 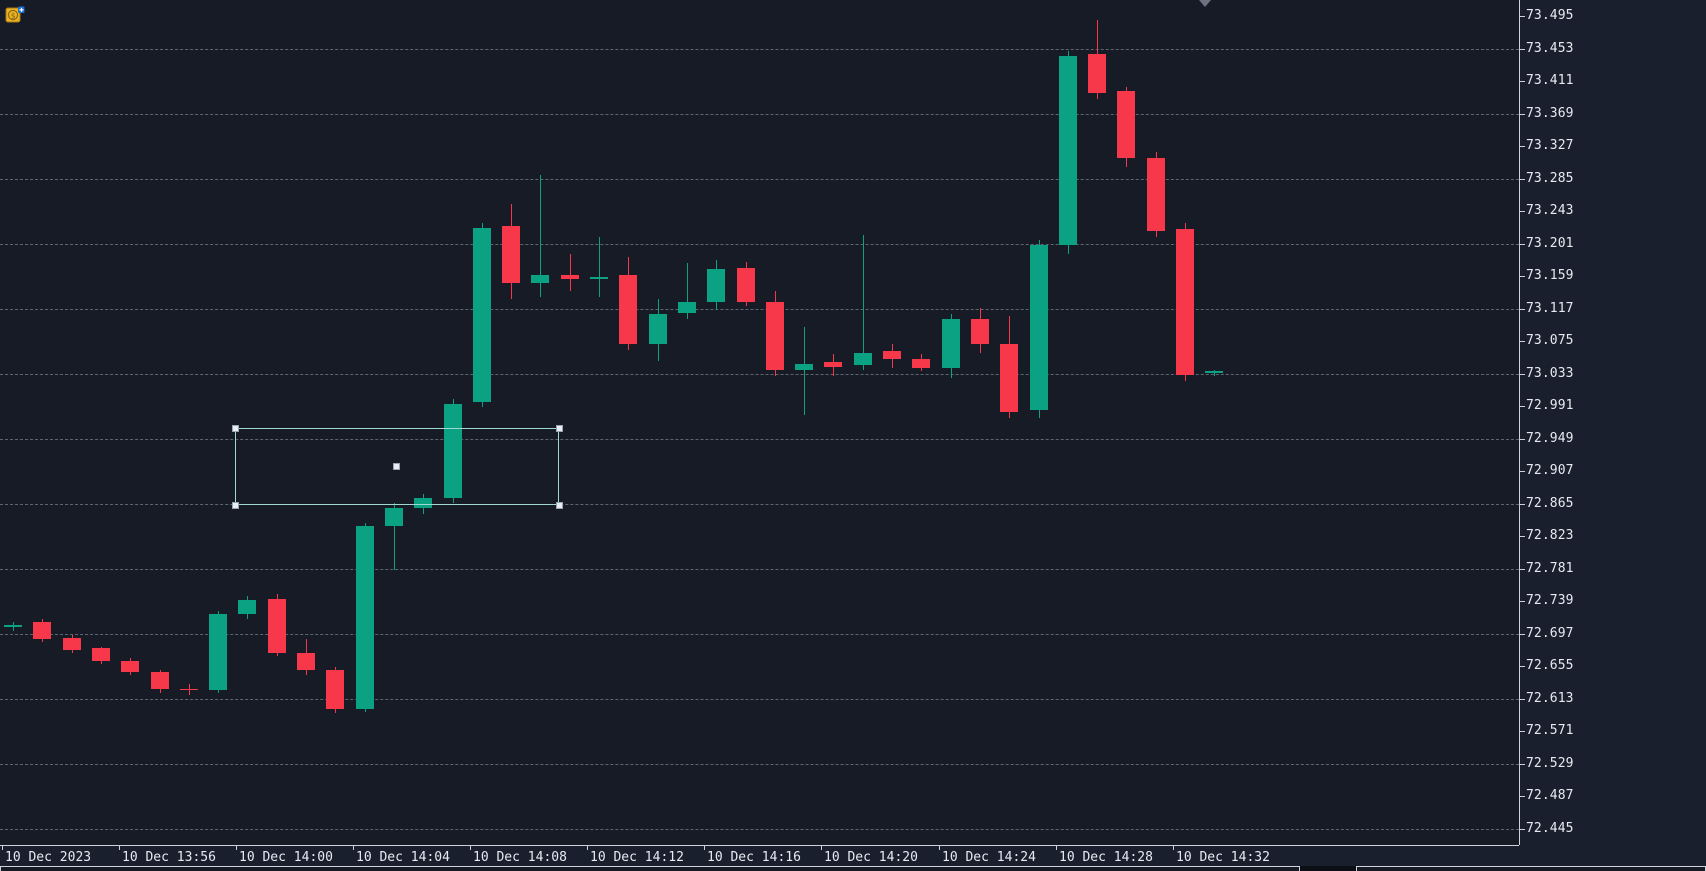 I want to click on price-tick-label: 73.117, so click(x=1550, y=308).